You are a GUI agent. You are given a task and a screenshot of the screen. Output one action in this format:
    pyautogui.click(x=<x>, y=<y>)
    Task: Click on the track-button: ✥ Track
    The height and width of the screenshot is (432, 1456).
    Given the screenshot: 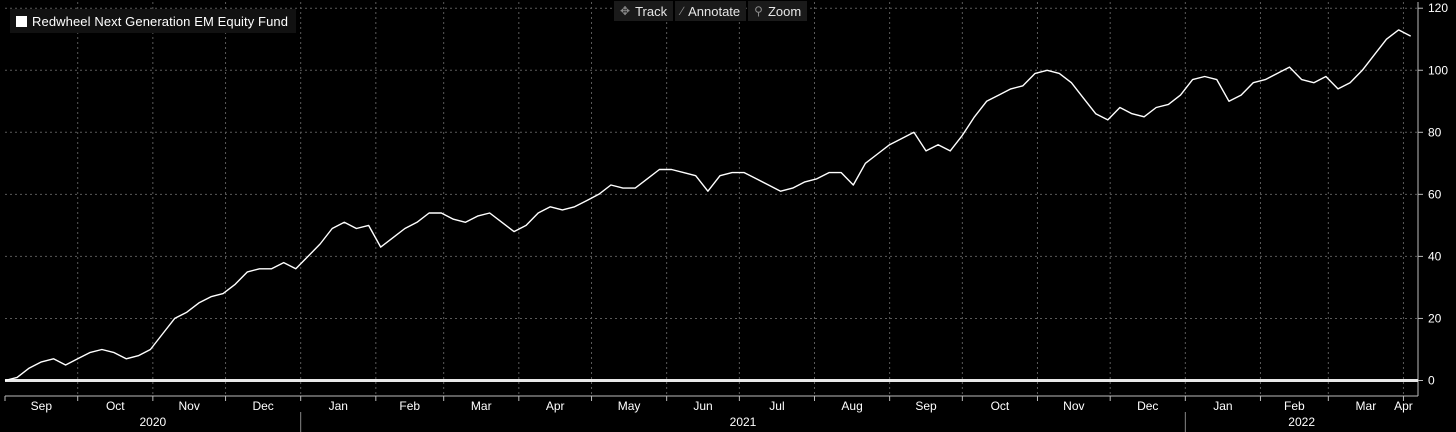 What is the action you would take?
    pyautogui.click(x=644, y=11)
    